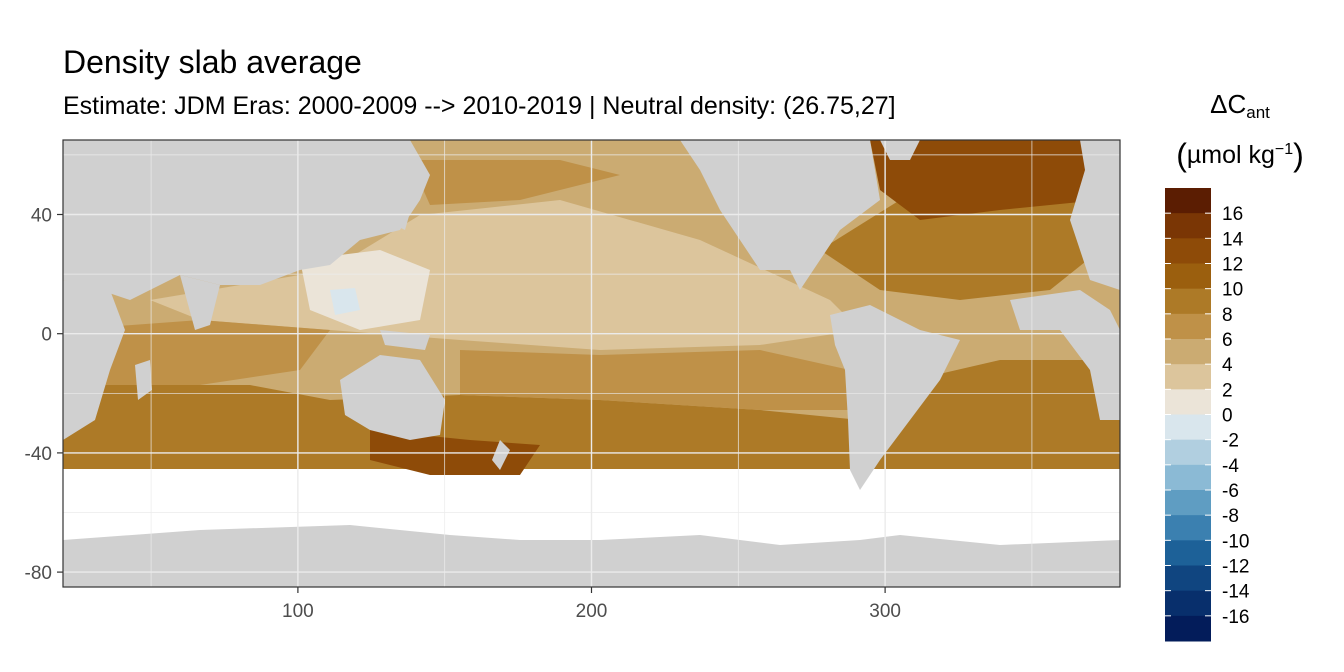 Image resolution: width=1344 pixels, height=672 pixels. Describe the element at coordinates (960, 240) in the screenshot. I see `zone-north-atlantic` at that location.